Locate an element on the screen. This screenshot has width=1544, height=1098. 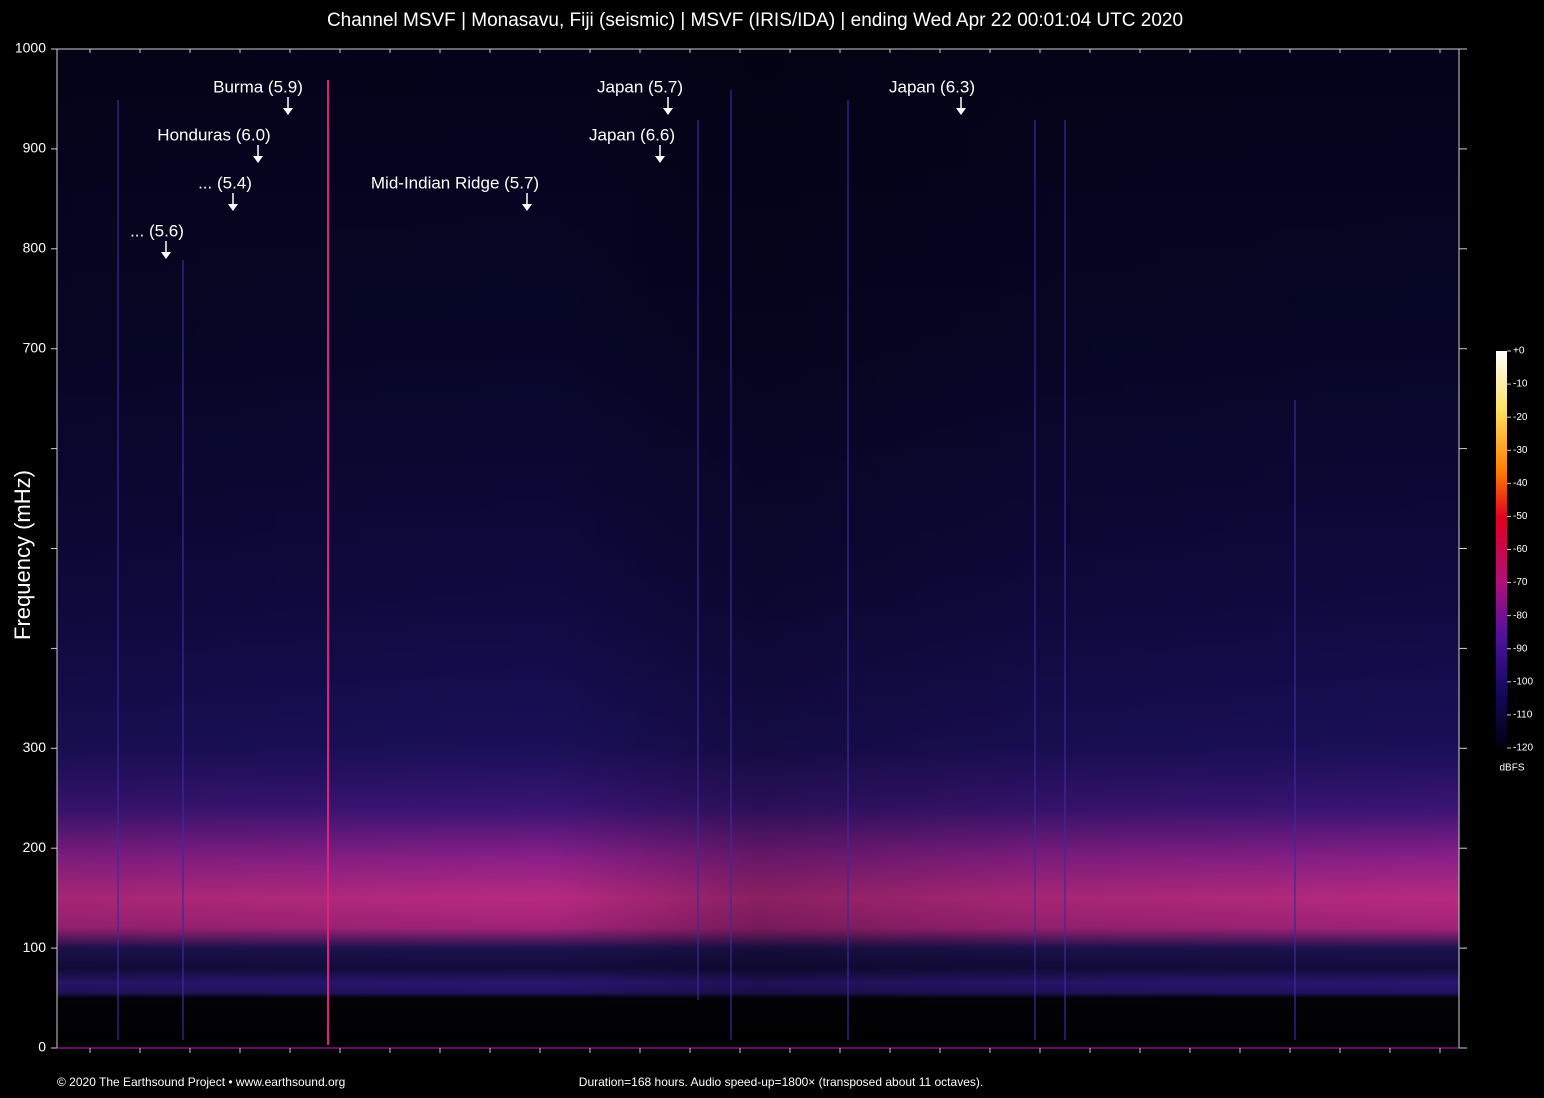
y-tick-label: 1000 is located at coordinates (30, 48).